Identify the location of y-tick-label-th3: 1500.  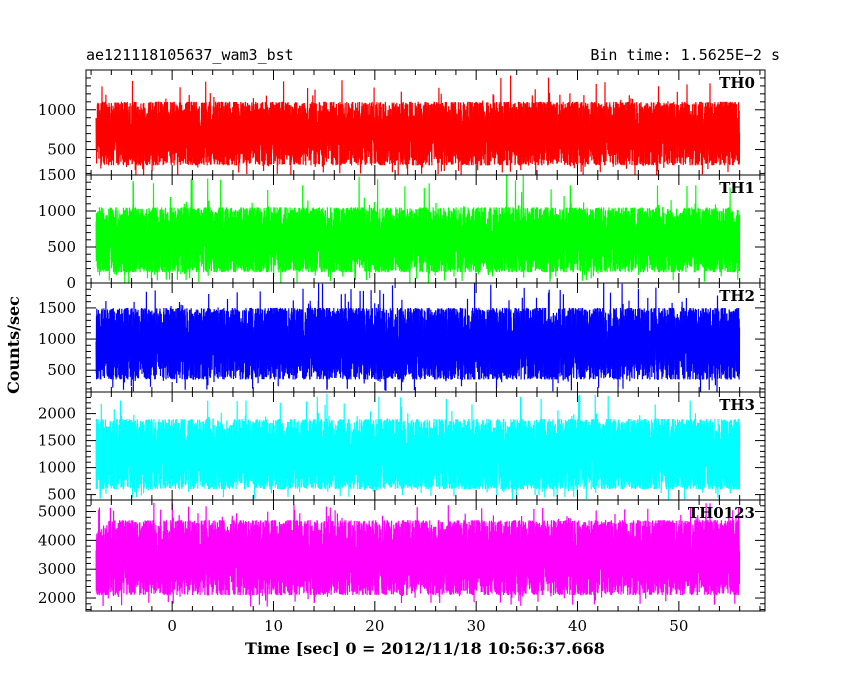
(57, 441).